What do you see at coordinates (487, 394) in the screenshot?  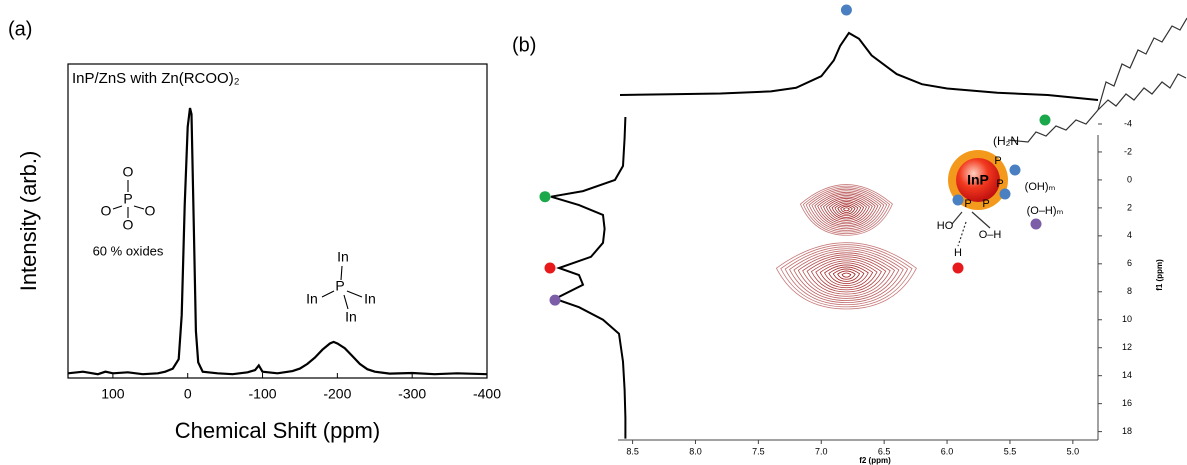 I see `x-tick-label: -400` at bounding box center [487, 394].